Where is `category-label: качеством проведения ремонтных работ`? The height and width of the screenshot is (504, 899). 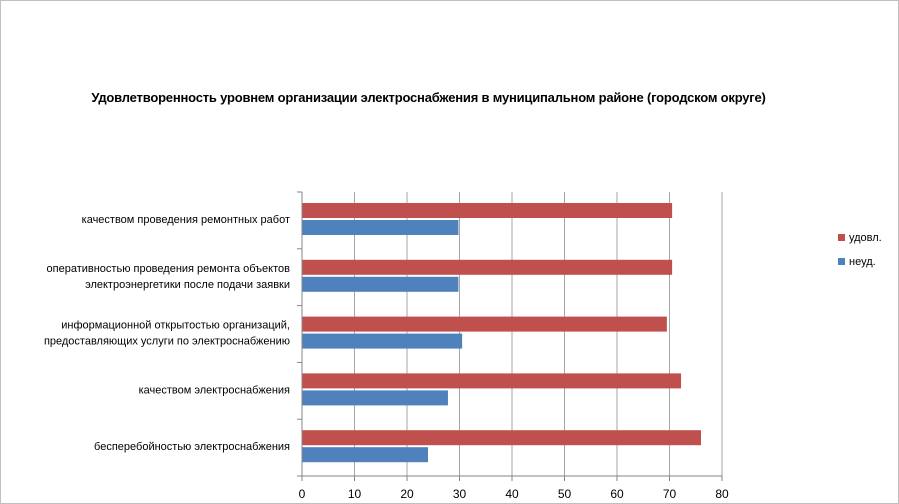
category-label: качеством проведения ремонтных работ is located at coordinates (186, 220).